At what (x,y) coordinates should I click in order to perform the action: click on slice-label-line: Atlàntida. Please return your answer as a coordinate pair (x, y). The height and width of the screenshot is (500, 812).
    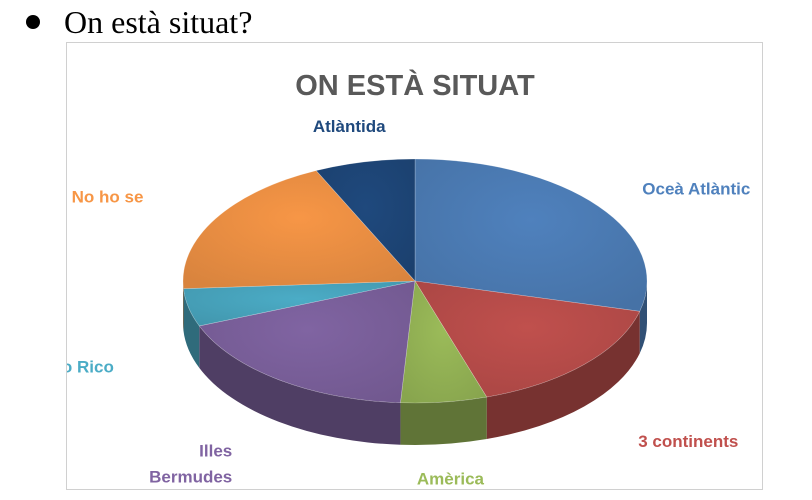
    Looking at the image, I should click on (349, 126).